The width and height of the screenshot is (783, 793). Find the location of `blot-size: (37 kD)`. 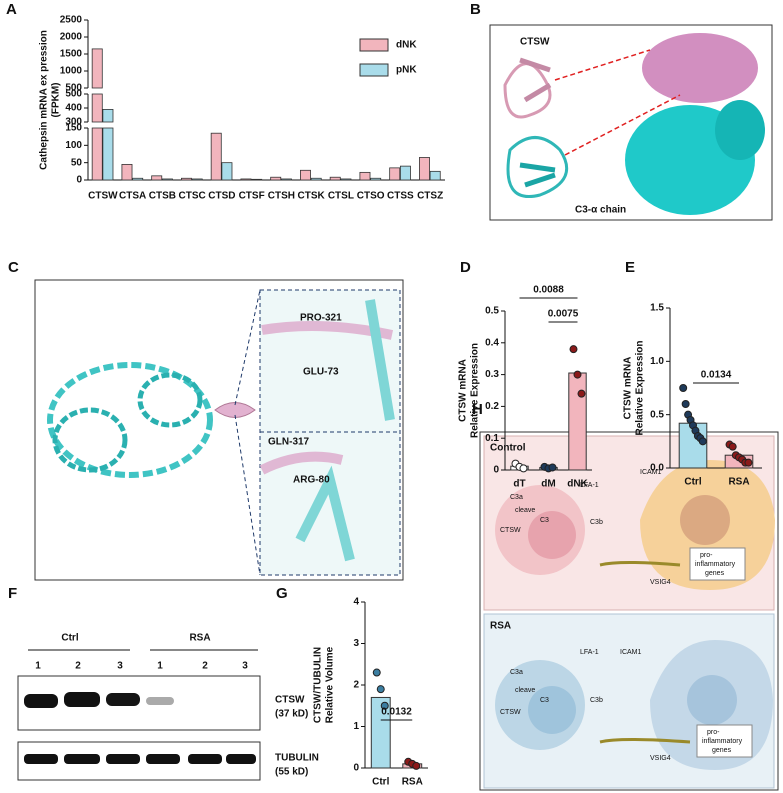

blot-size: (37 kD) is located at coordinates (291, 714).